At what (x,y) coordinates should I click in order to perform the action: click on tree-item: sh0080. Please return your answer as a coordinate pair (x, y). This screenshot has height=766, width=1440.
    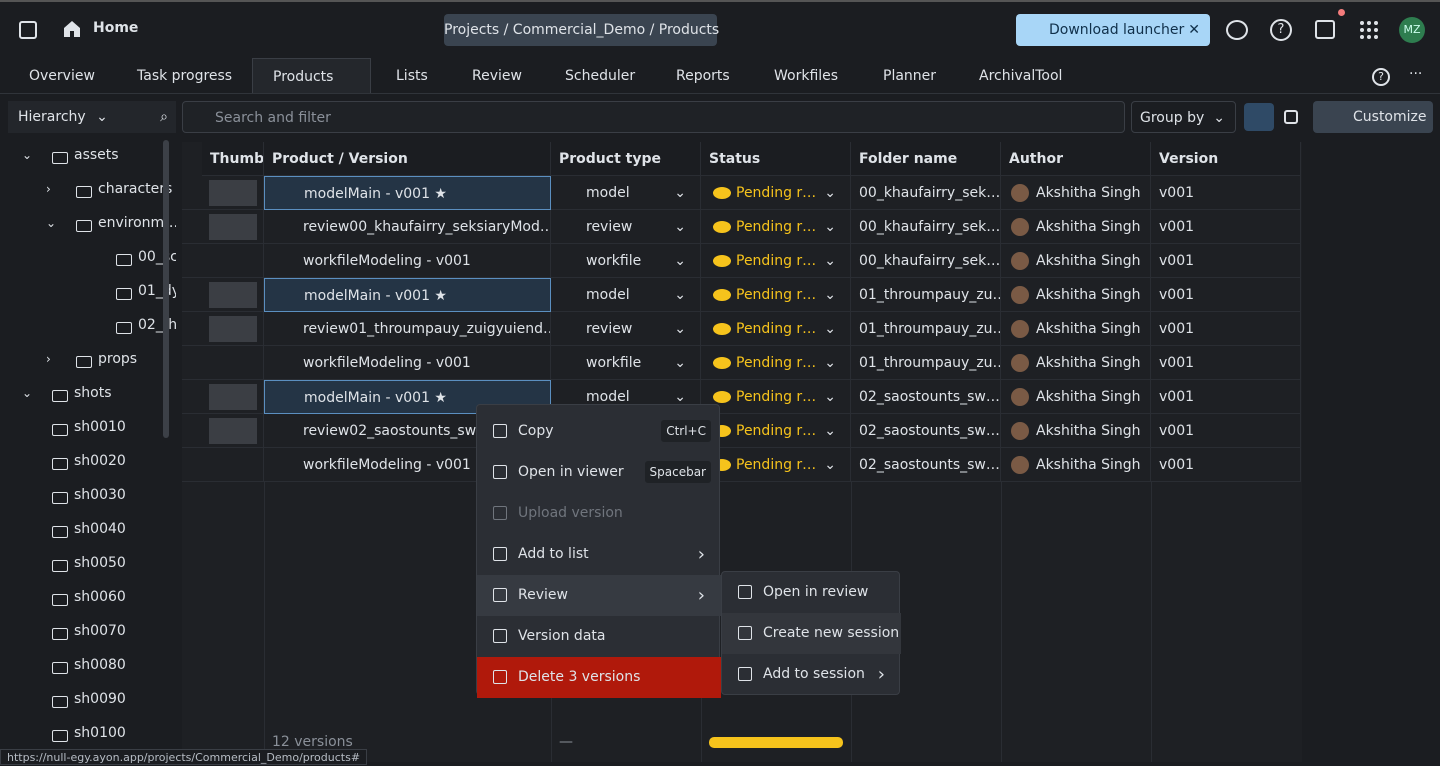
    Looking at the image, I should click on (100, 665).